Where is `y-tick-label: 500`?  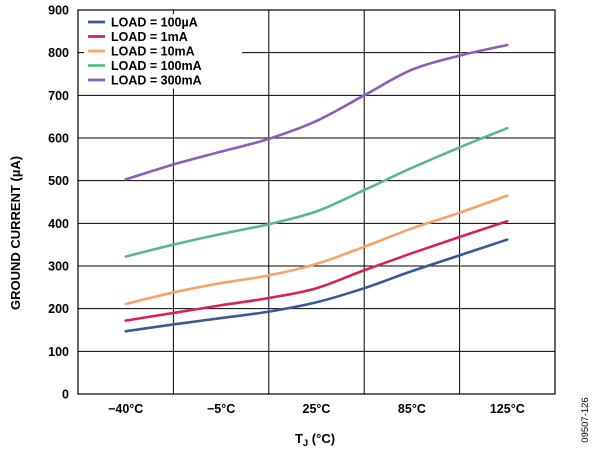 y-tick-label: 500 is located at coordinates (58, 181).